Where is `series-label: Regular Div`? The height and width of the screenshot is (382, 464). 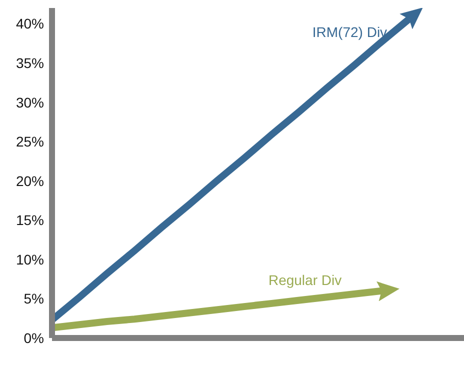 series-label: Regular Div is located at coordinates (305, 280).